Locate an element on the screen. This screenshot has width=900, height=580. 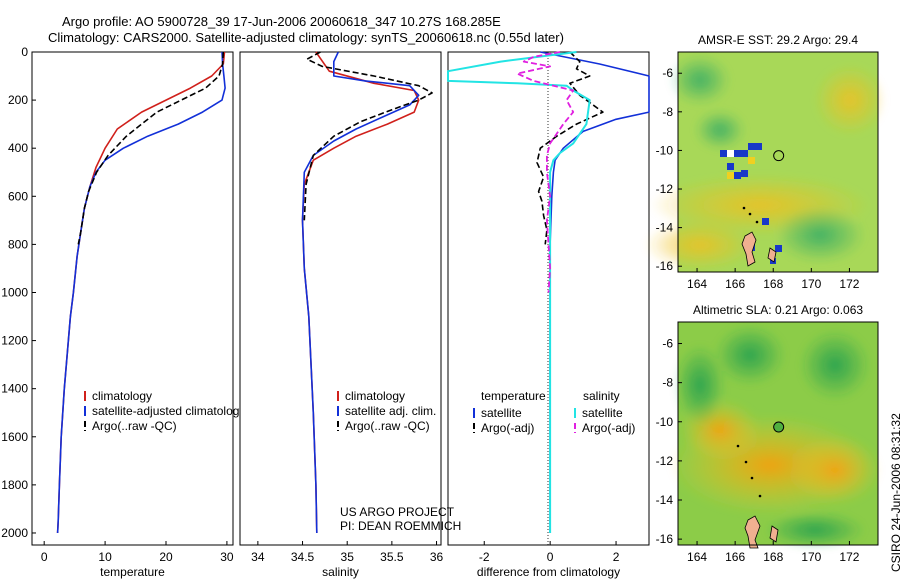
sla_map-ytick-label: -6 is located at coordinates (667, 344).